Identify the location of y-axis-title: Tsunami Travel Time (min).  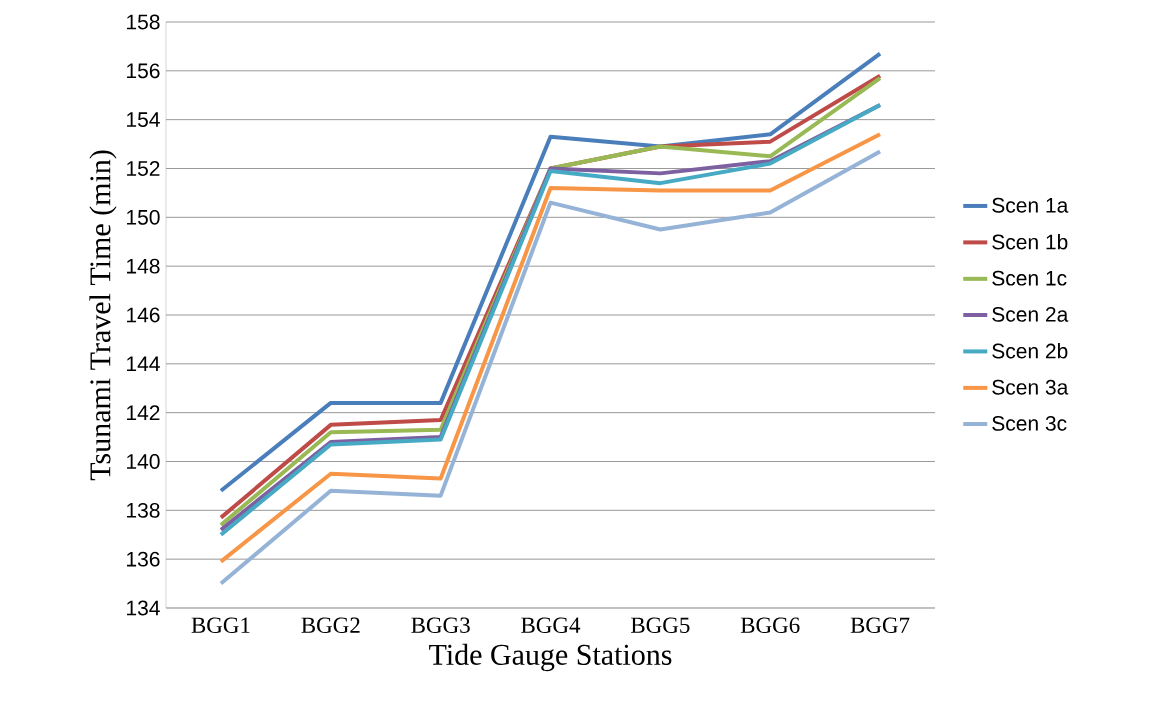
(103, 315).